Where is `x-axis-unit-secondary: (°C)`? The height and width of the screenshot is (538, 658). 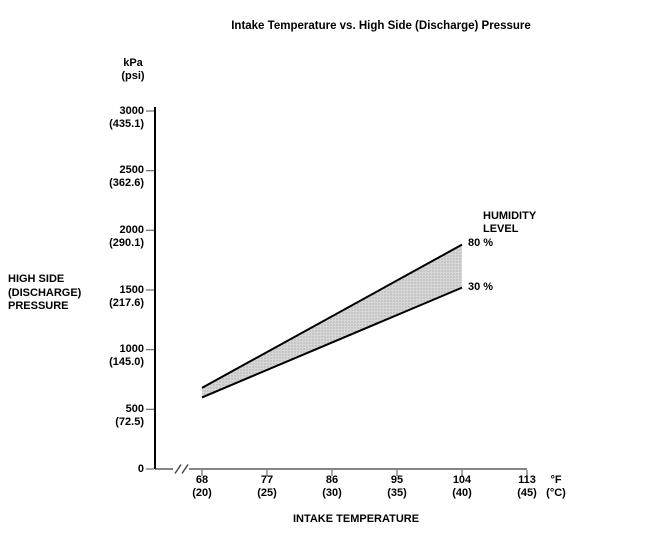
x-axis-unit-secondary: (°C) is located at coordinates (556, 493).